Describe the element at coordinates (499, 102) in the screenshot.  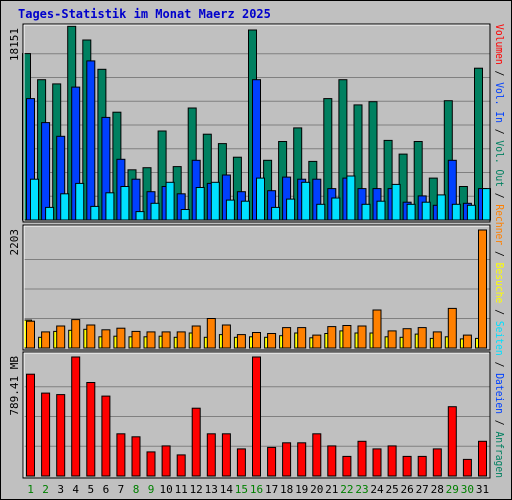
I see `legend-item: Vol. In` at that location.